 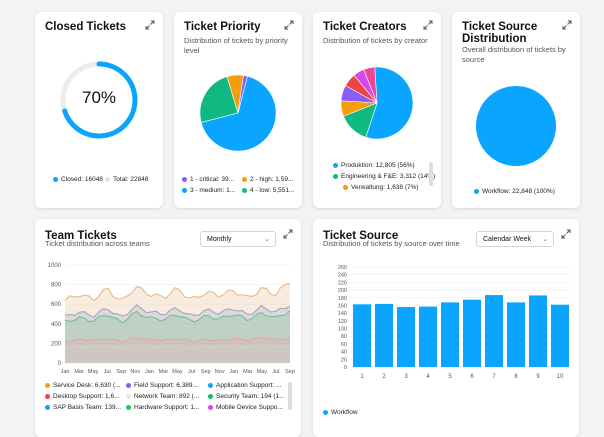 What do you see at coordinates (516, 377) in the screenshot?
I see `x-tick-label: 8` at bounding box center [516, 377].